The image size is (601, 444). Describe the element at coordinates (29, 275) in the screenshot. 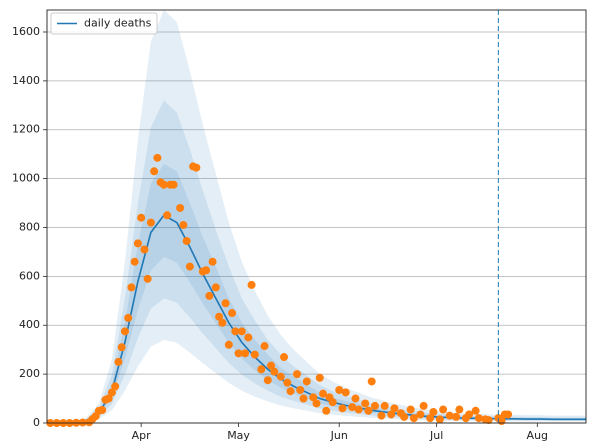

I see `y-tick-label: 600` at that location.